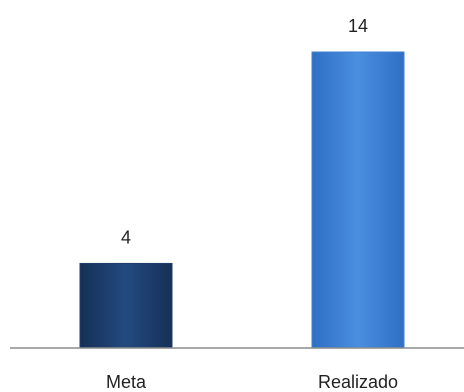  What do you see at coordinates (126, 305) in the screenshot?
I see `bar-meta` at bounding box center [126, 305].